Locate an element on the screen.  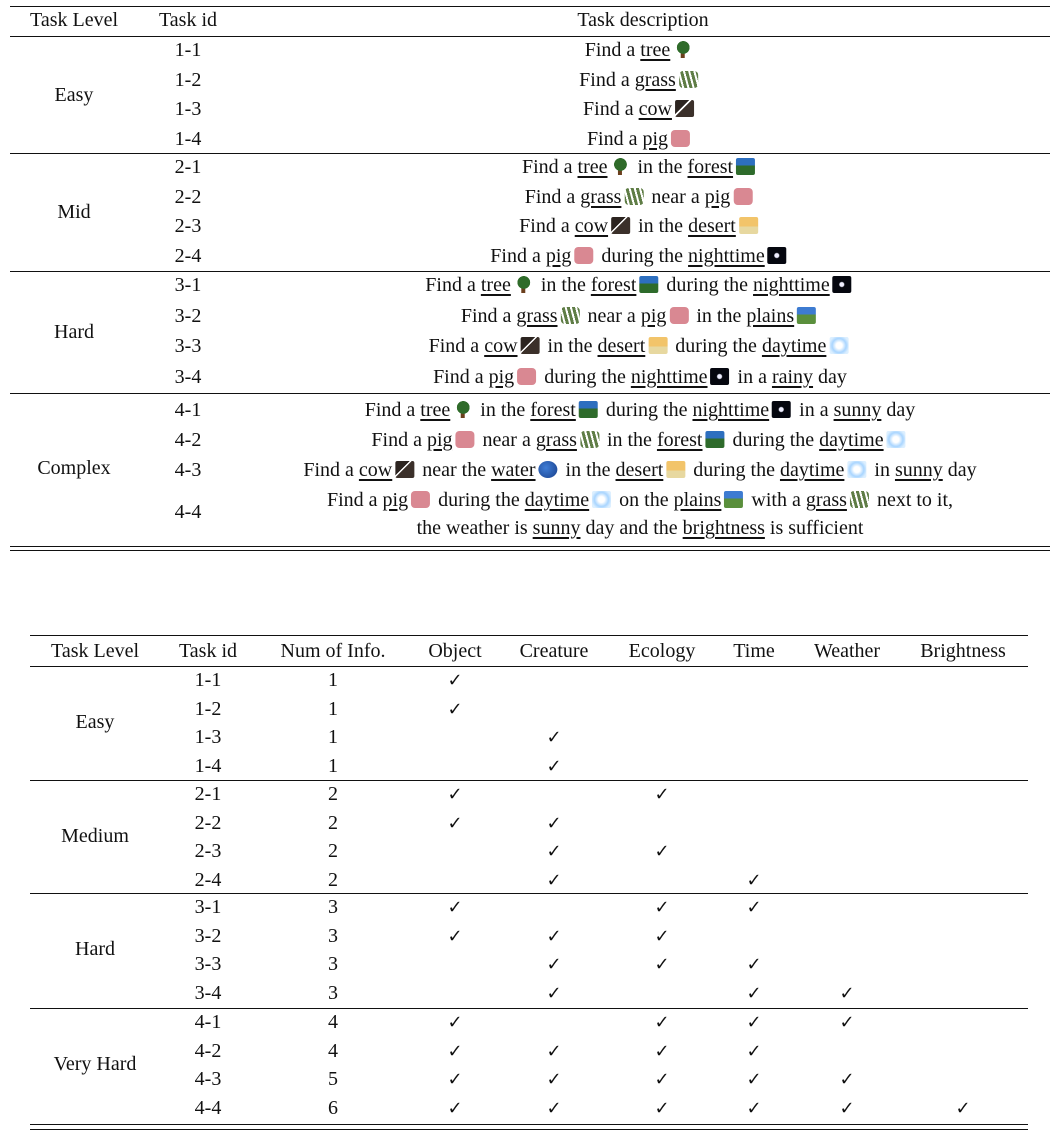
task-id: 1-2 is located at coordinates (208, 708).